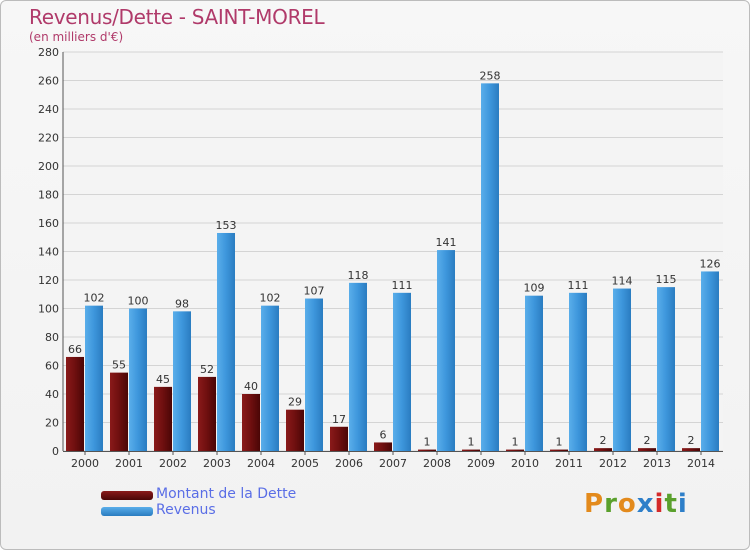  Describe the element at coordinates (127, 495) in the screenshot. I see `legend-swatch-dette` at that location.